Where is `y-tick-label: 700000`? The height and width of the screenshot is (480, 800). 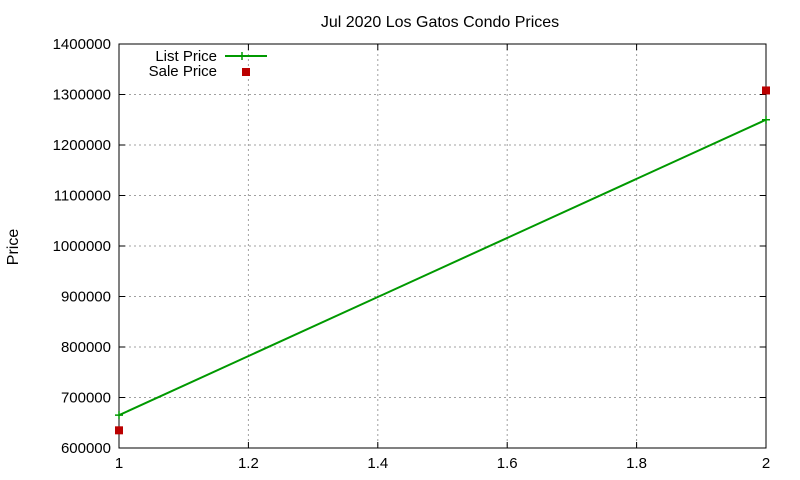
y-tick-label: 700000 is located at coordinates (86, 398).